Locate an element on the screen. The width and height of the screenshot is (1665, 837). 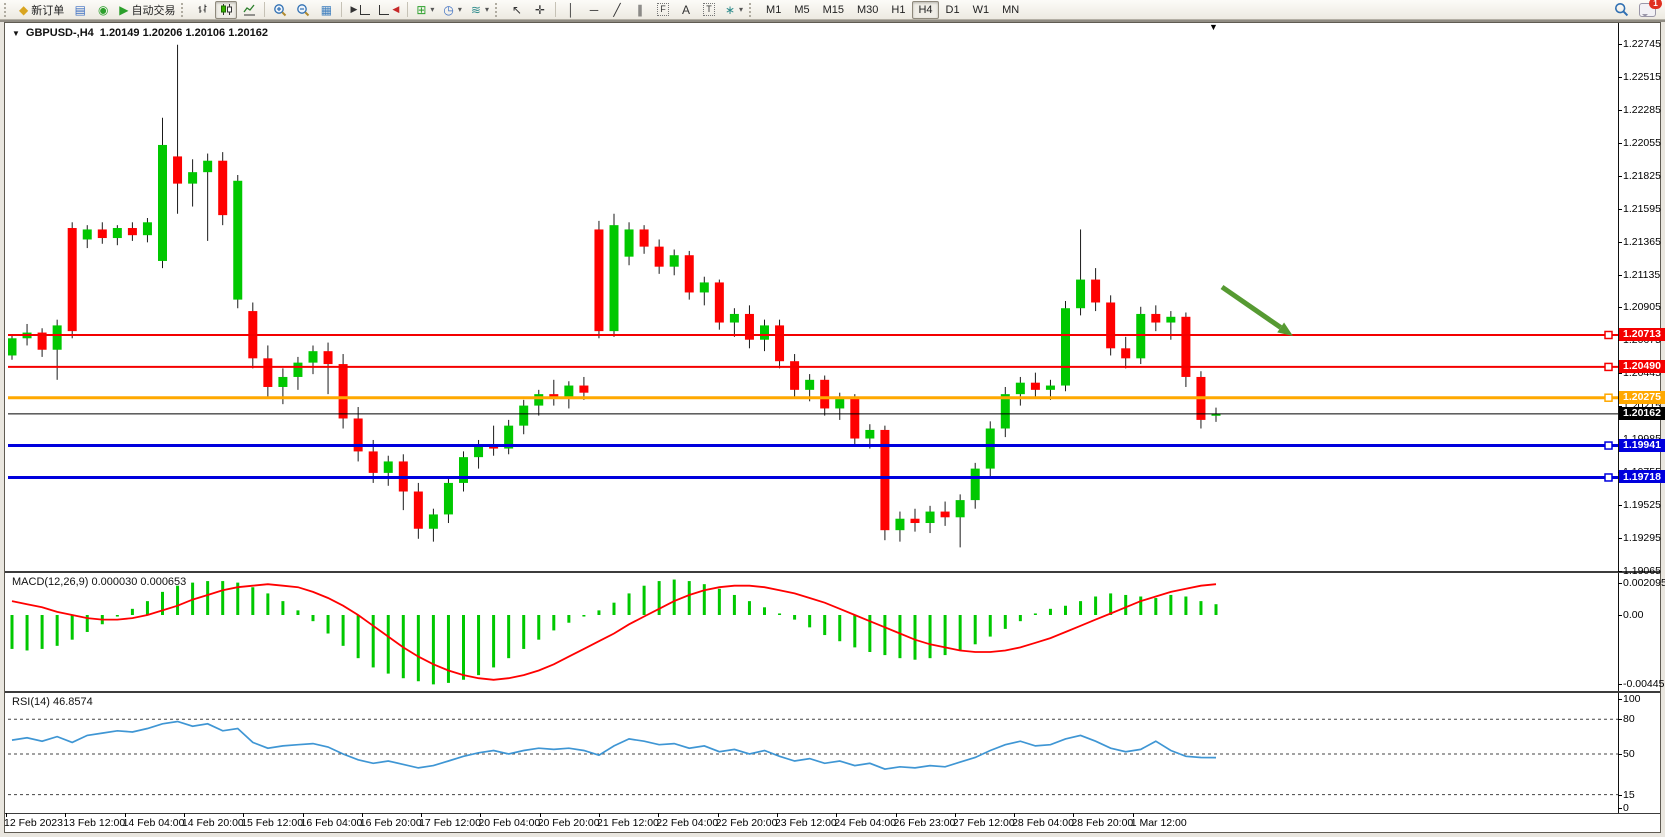
fibonacci-icon: F is located at coordinates (663, 9).